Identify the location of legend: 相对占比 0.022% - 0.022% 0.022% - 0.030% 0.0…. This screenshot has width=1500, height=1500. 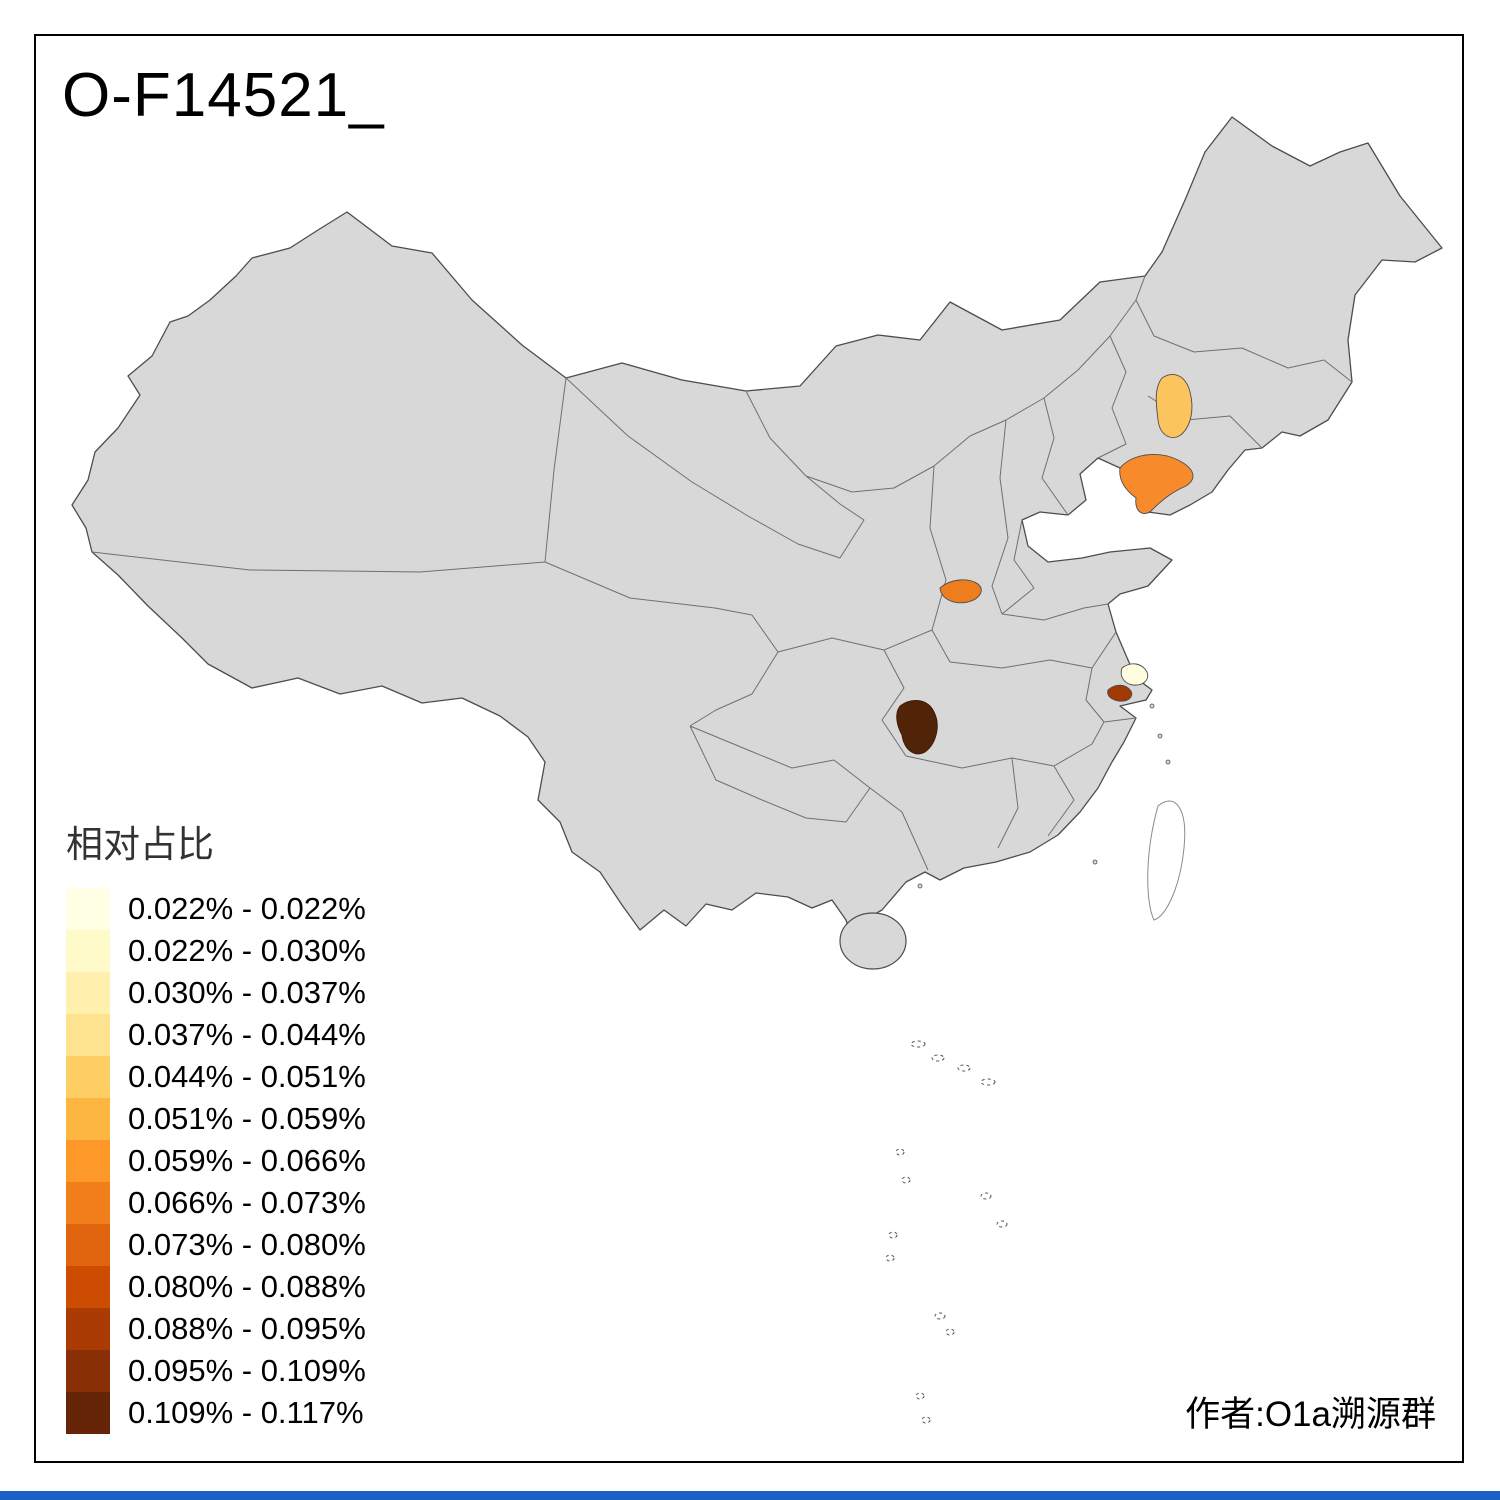
(216, 1124).